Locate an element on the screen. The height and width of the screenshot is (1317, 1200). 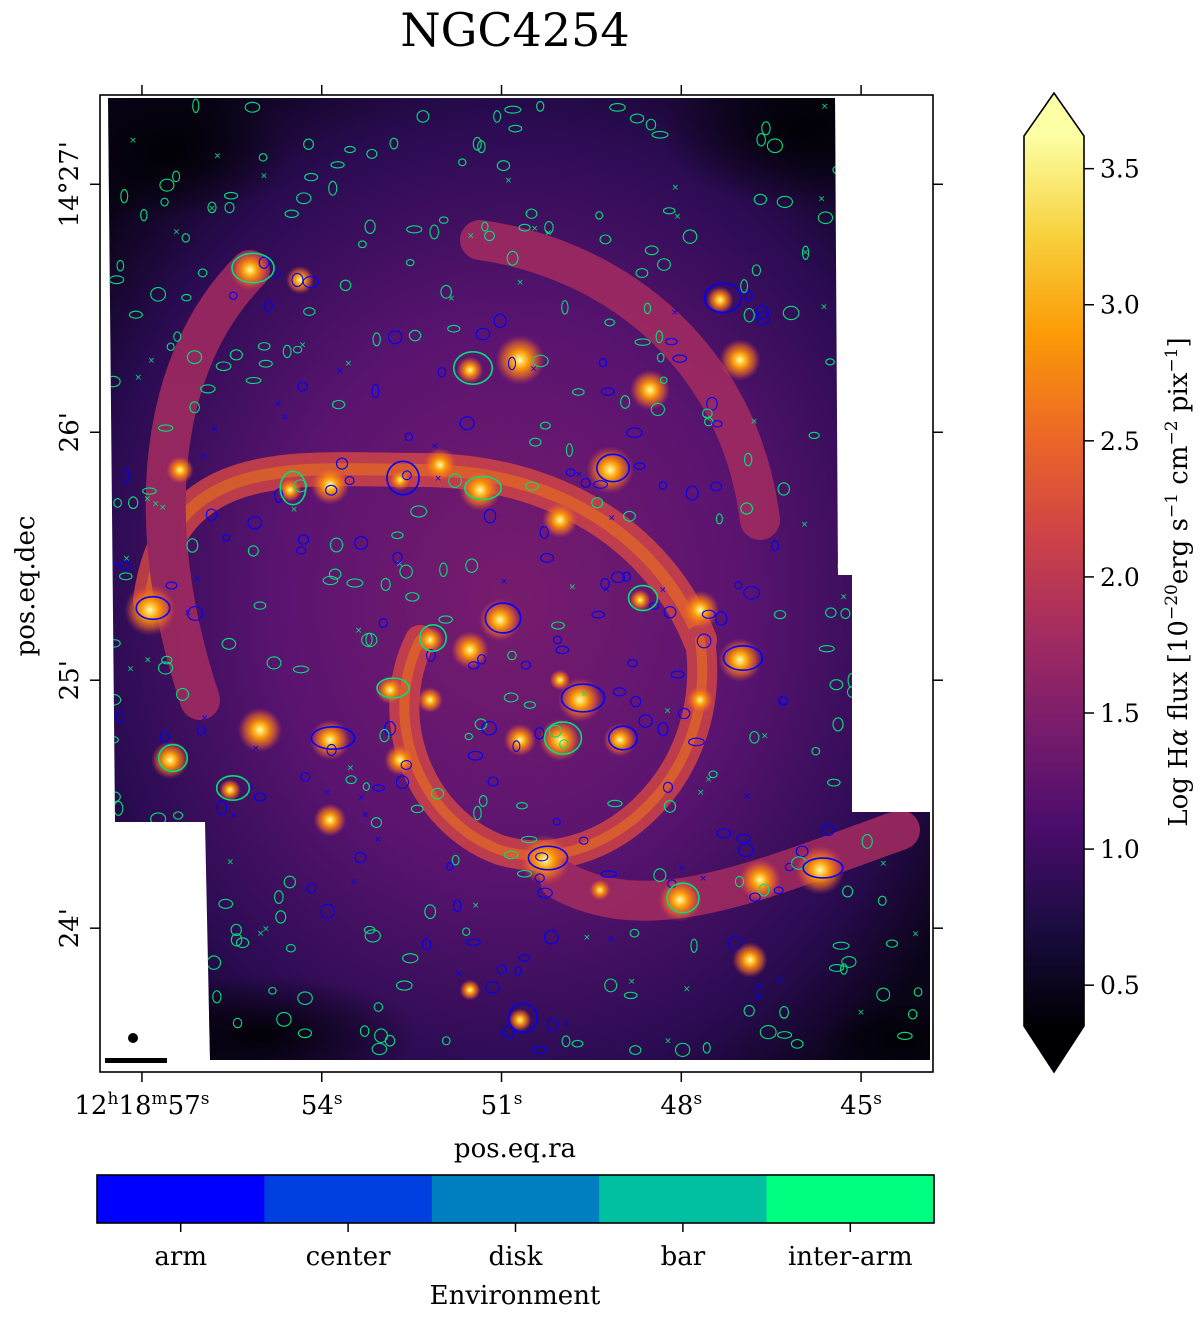
x-tick-label-part: 54 is located at coordinates (317, 1106).